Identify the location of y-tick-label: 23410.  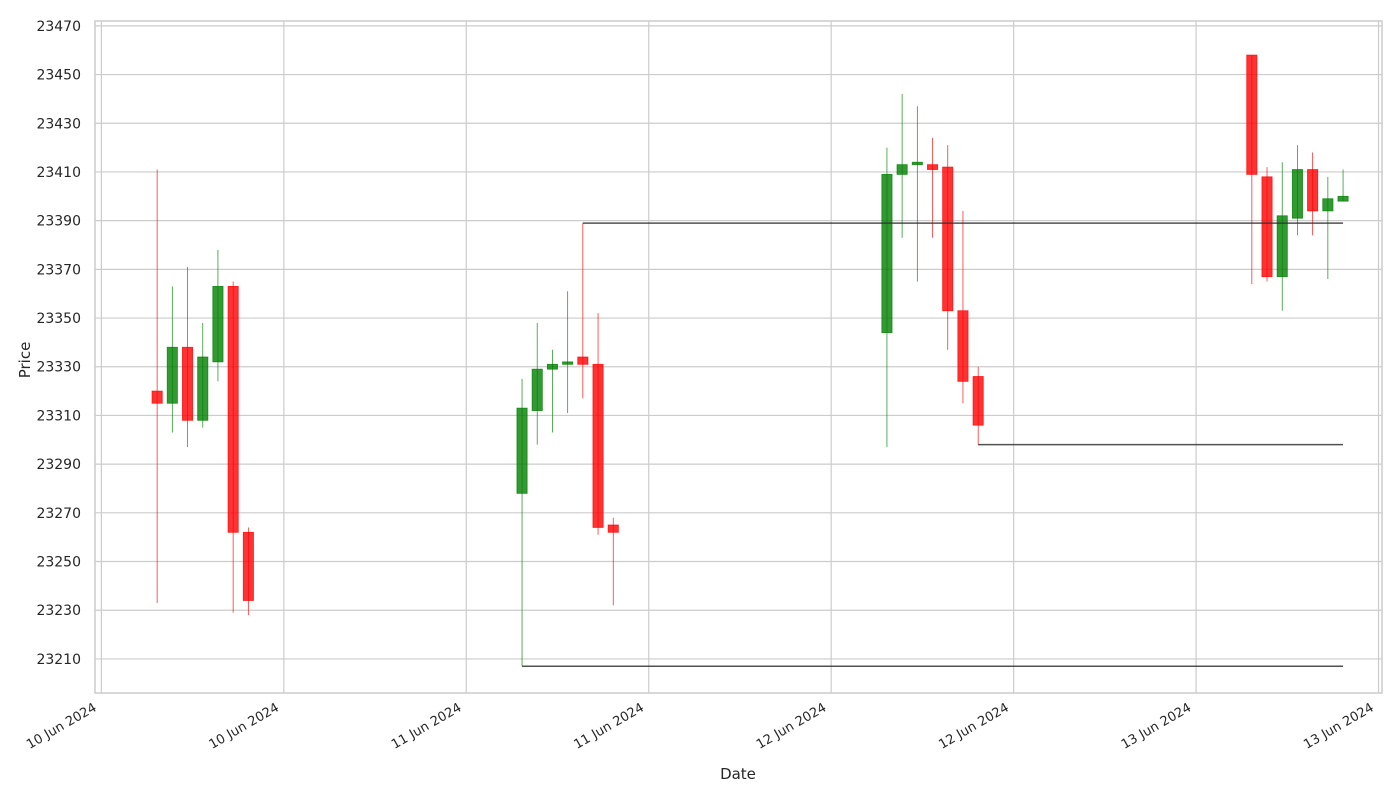
(58, 173).